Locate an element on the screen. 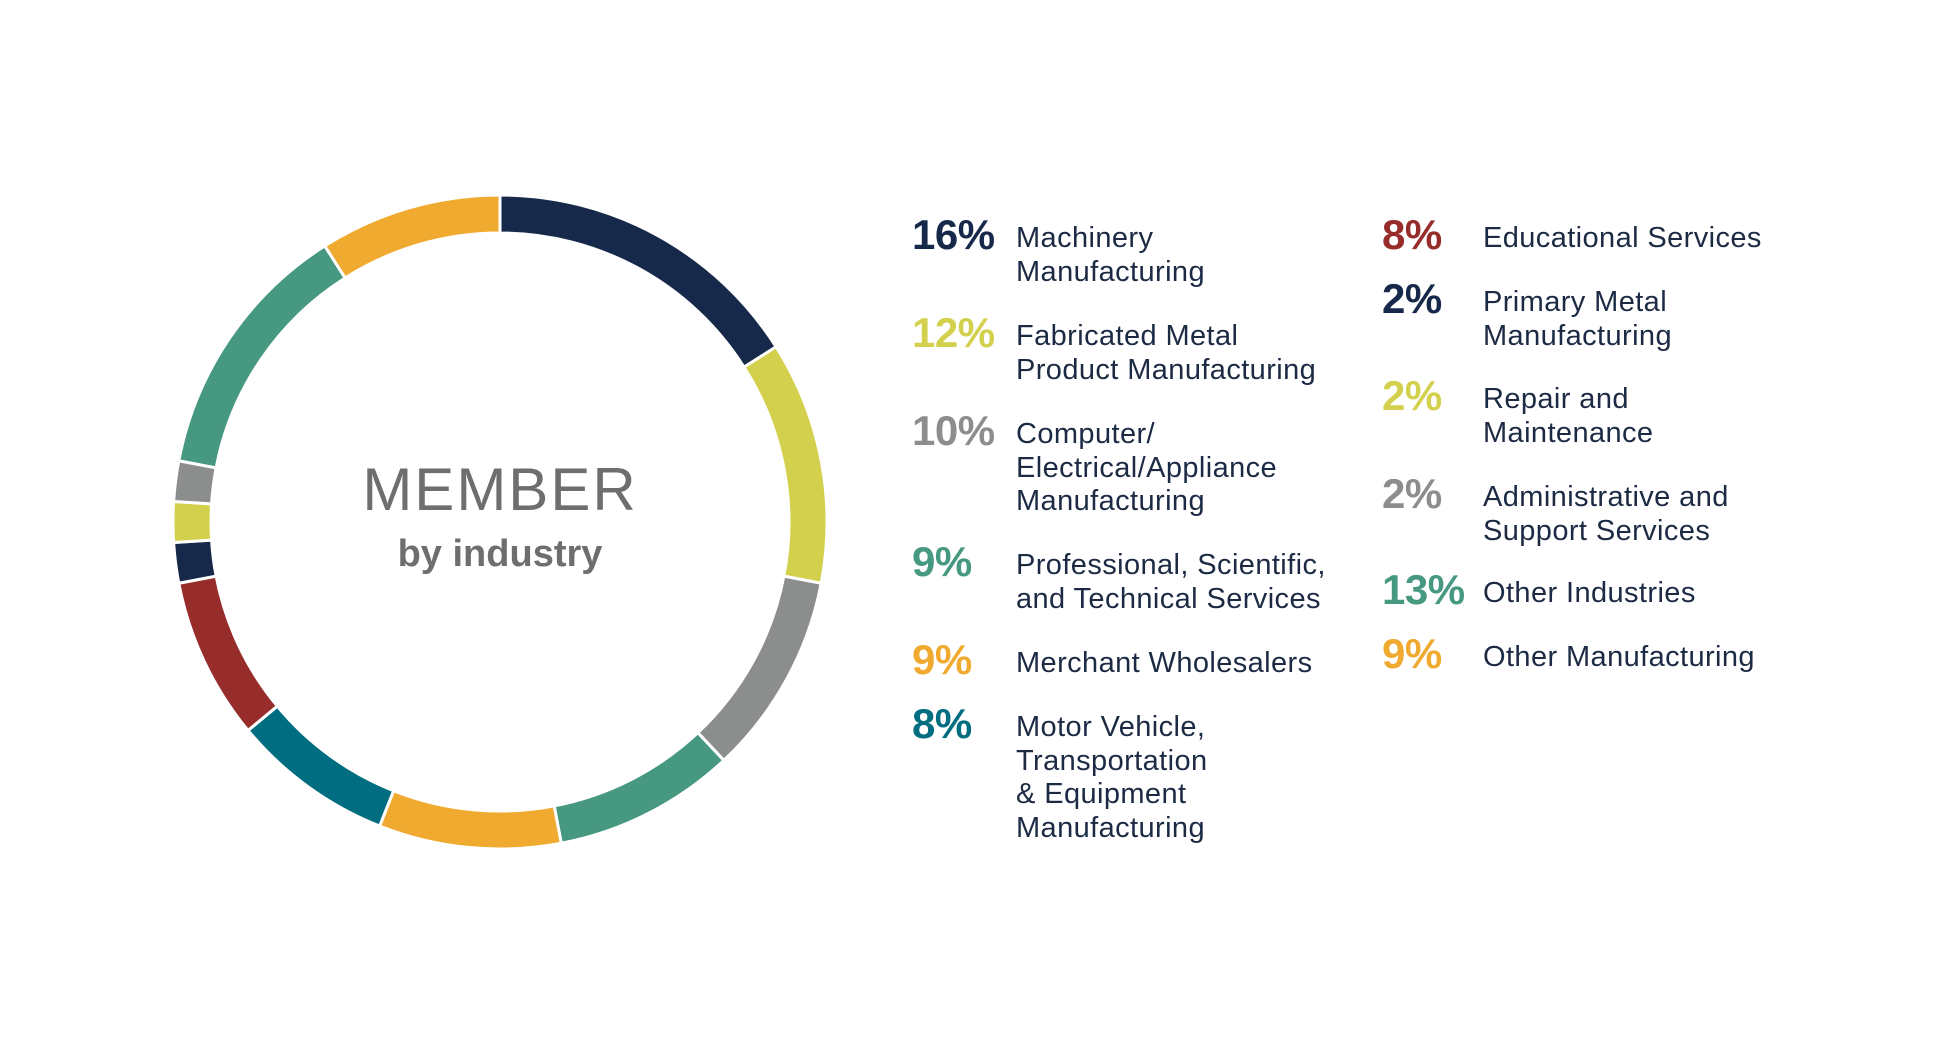  chart-center-title: MEMBER is located at coordinates (500, 489).